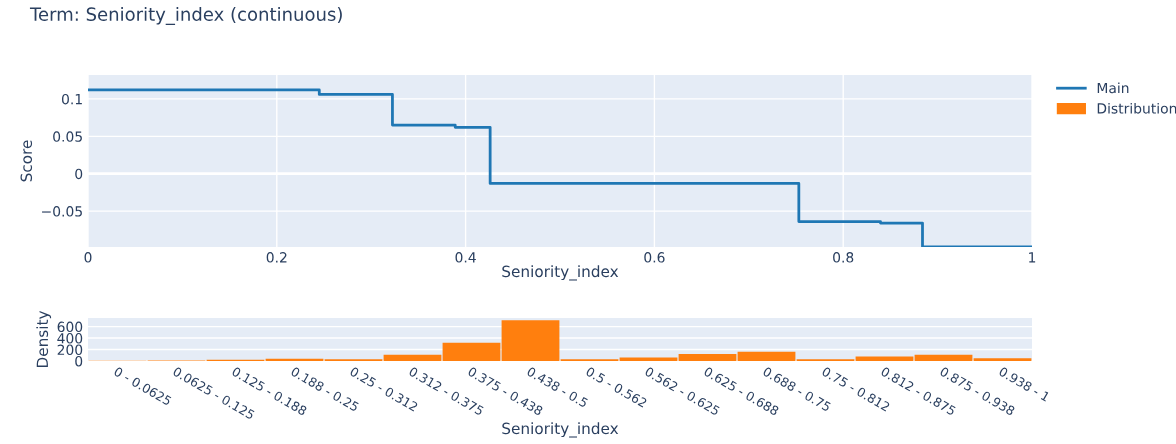 The width and height of the screenshot is (1176, 444). Describe the element at coordinates (67, 136) in the screenshot. I see `y-tick-label: 0.05` at that location.